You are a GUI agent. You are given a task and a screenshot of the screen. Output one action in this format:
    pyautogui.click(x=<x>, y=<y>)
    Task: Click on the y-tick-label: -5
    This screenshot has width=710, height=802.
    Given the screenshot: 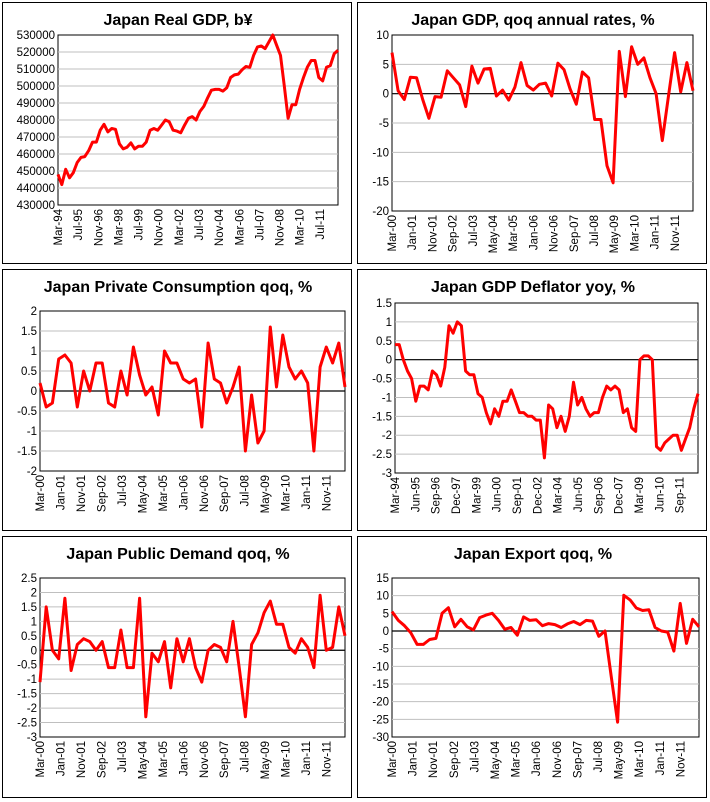 What is the action you would take?
    pyautogui.click(x=384, y=650)
    